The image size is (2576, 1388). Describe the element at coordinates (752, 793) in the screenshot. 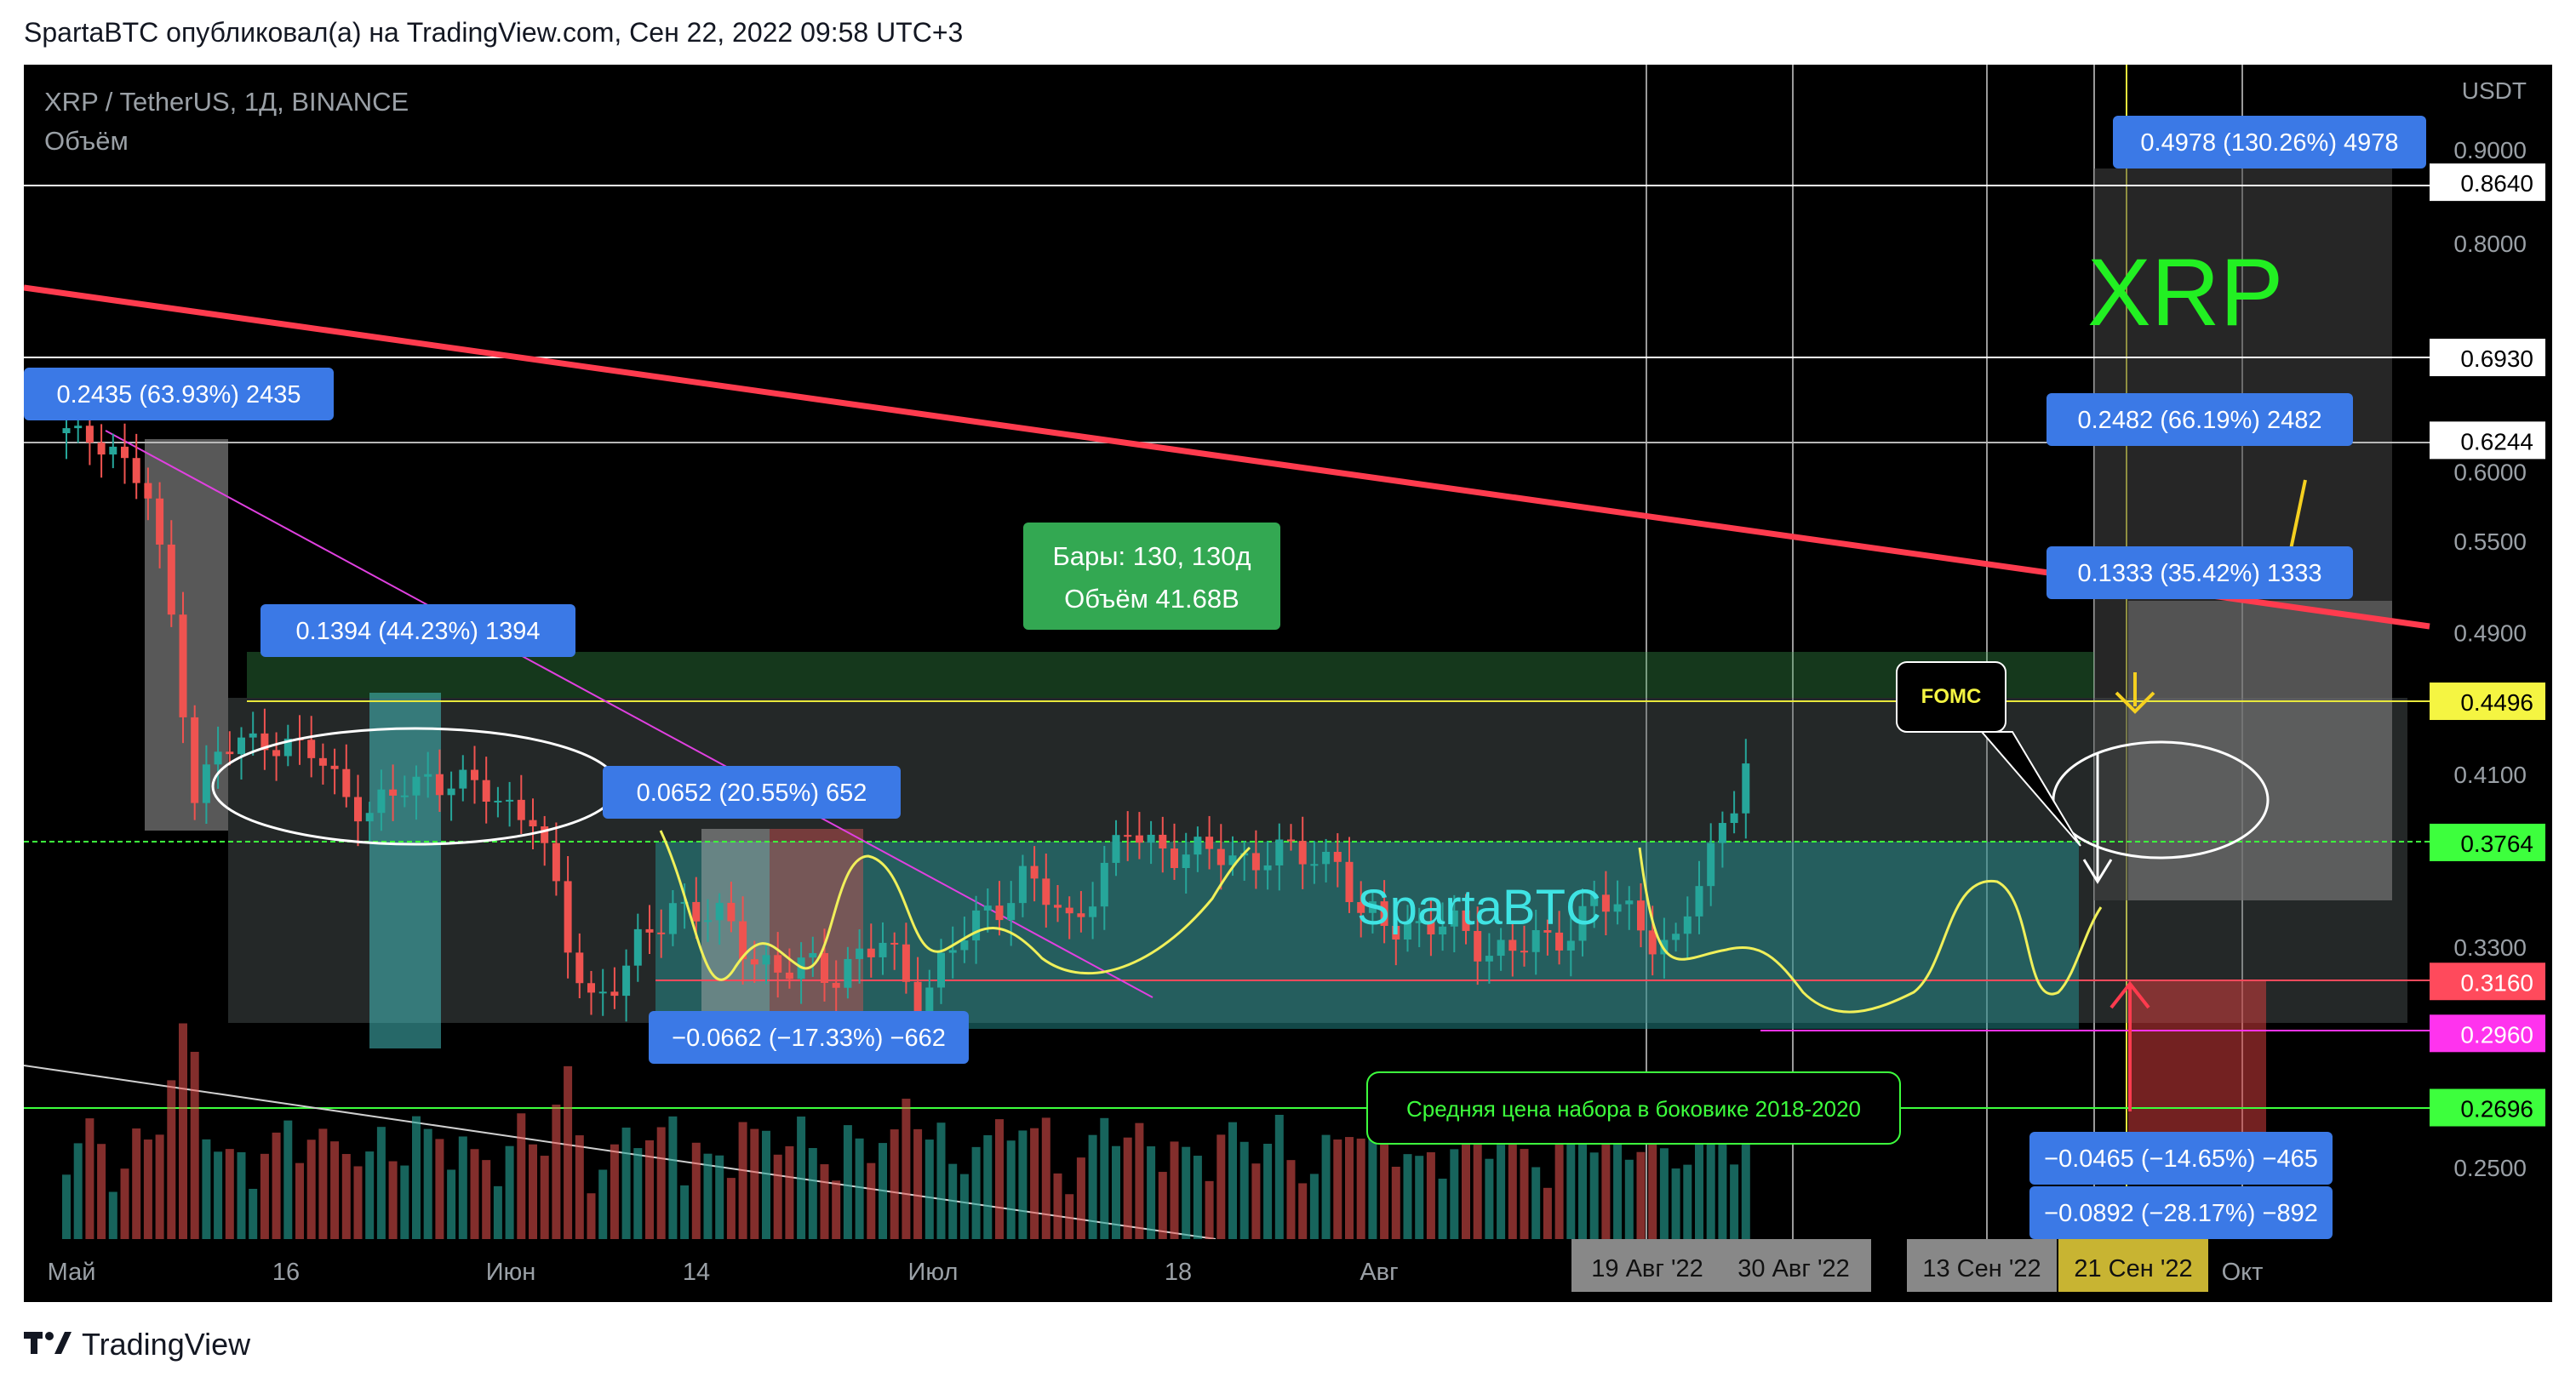

I see `measure-label: 0.0652 (20.55%) 652` at that location.